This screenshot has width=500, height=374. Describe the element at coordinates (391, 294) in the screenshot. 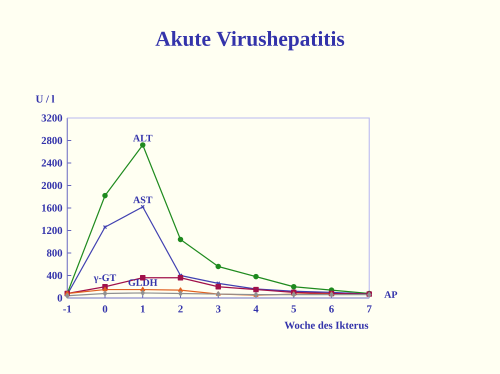

I see `annotation: AP` at that location.